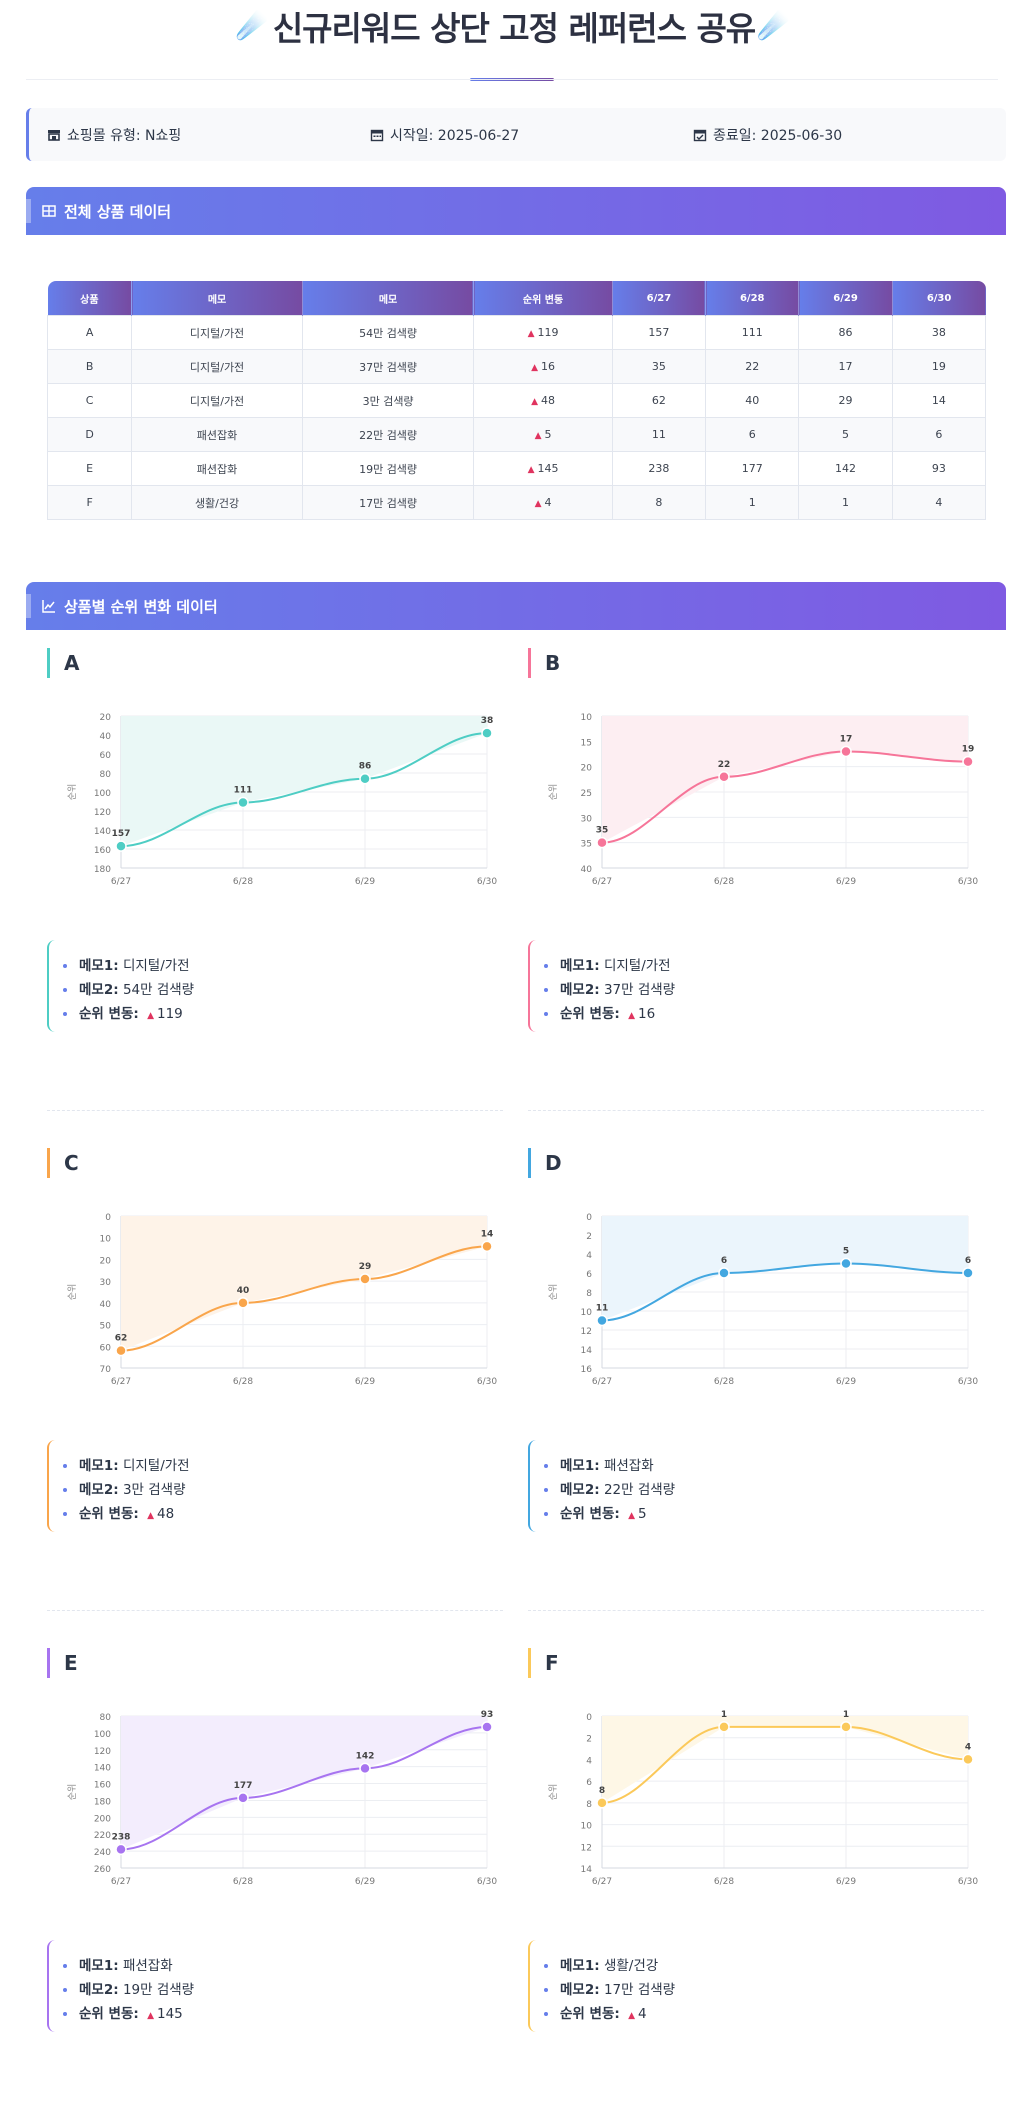  What do you see at coordinates (589, 1294) in the screenshot?
I see `y-tick-label: 8` at bounding box center [589, 1294].